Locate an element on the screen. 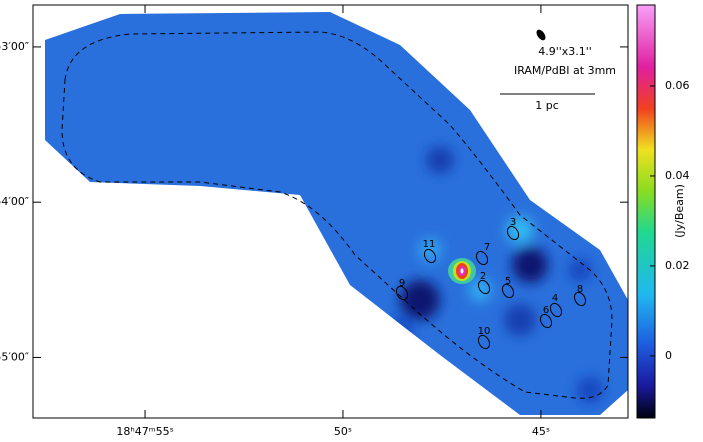  source-label: 9 is located at coordinates (402, 283).